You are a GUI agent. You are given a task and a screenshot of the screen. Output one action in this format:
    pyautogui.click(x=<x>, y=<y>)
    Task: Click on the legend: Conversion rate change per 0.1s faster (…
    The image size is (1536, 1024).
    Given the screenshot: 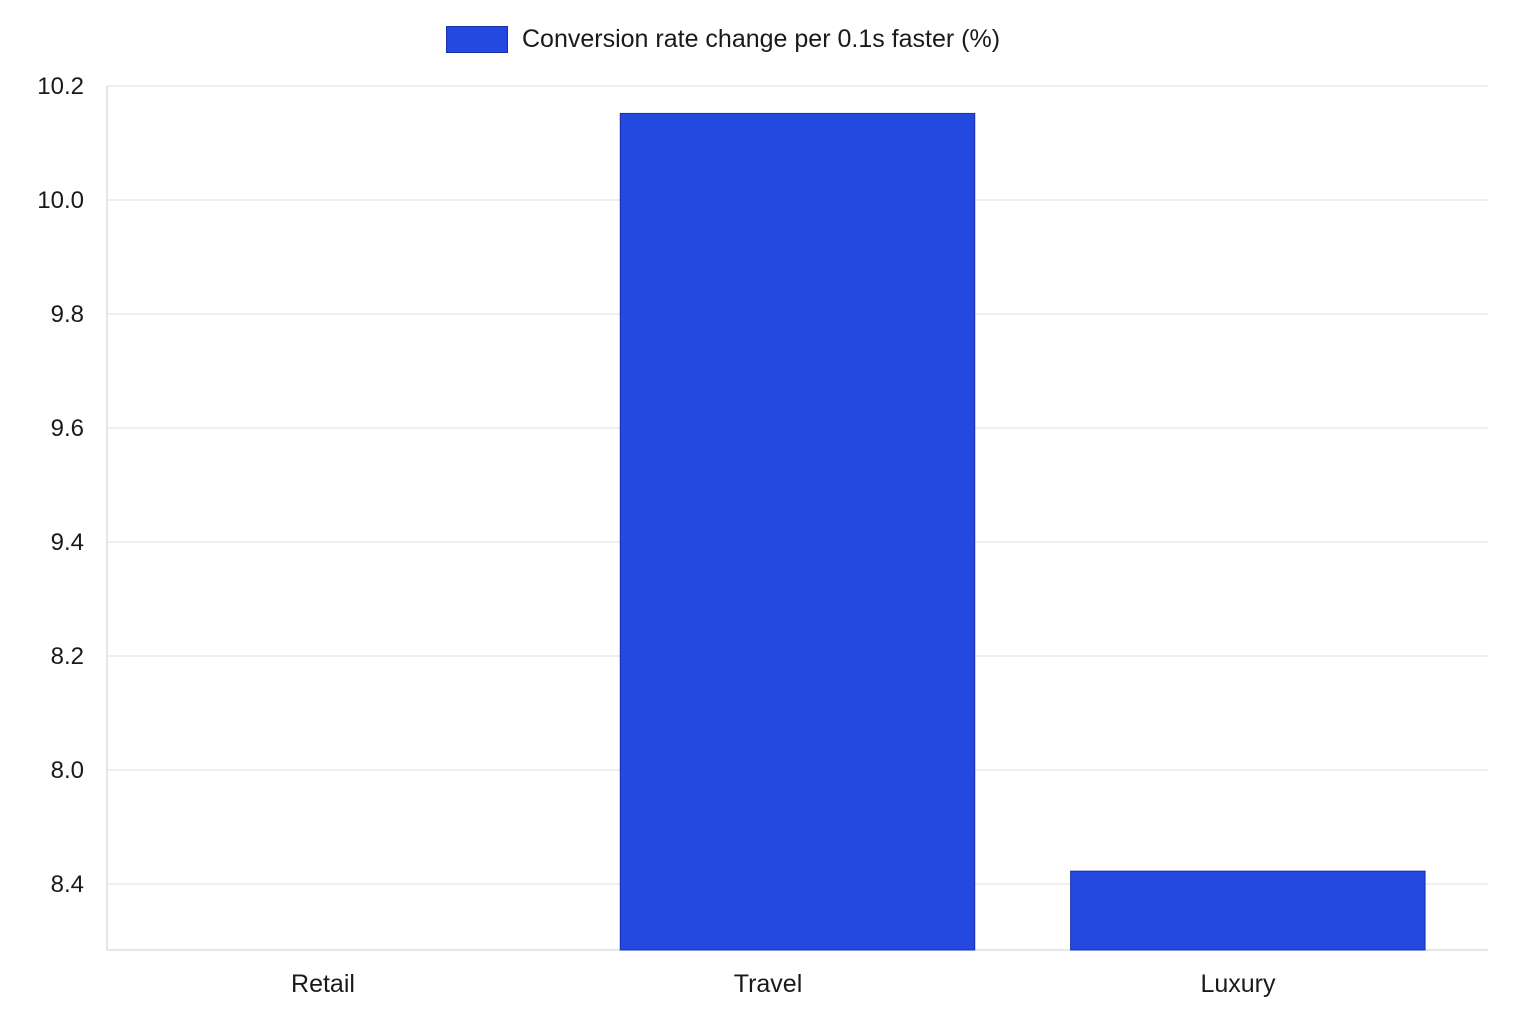 What is the action you would take?
    pyautogui.click(x=723, y=39)
    